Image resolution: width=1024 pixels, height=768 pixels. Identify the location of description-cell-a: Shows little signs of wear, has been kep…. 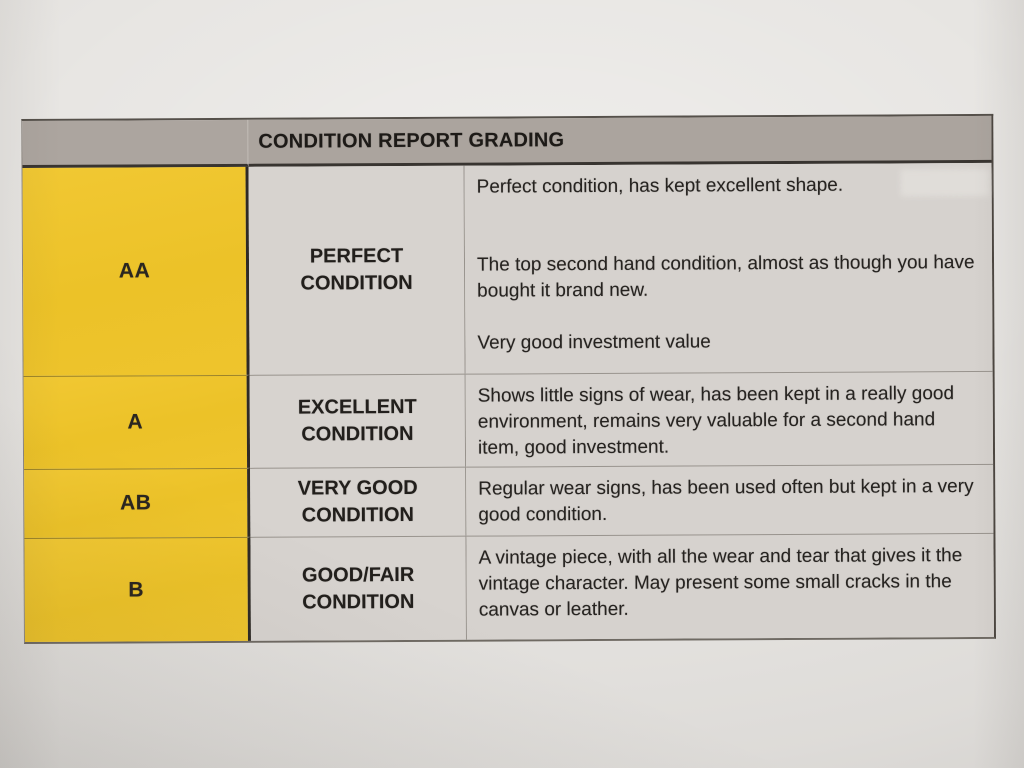
(729, 418).